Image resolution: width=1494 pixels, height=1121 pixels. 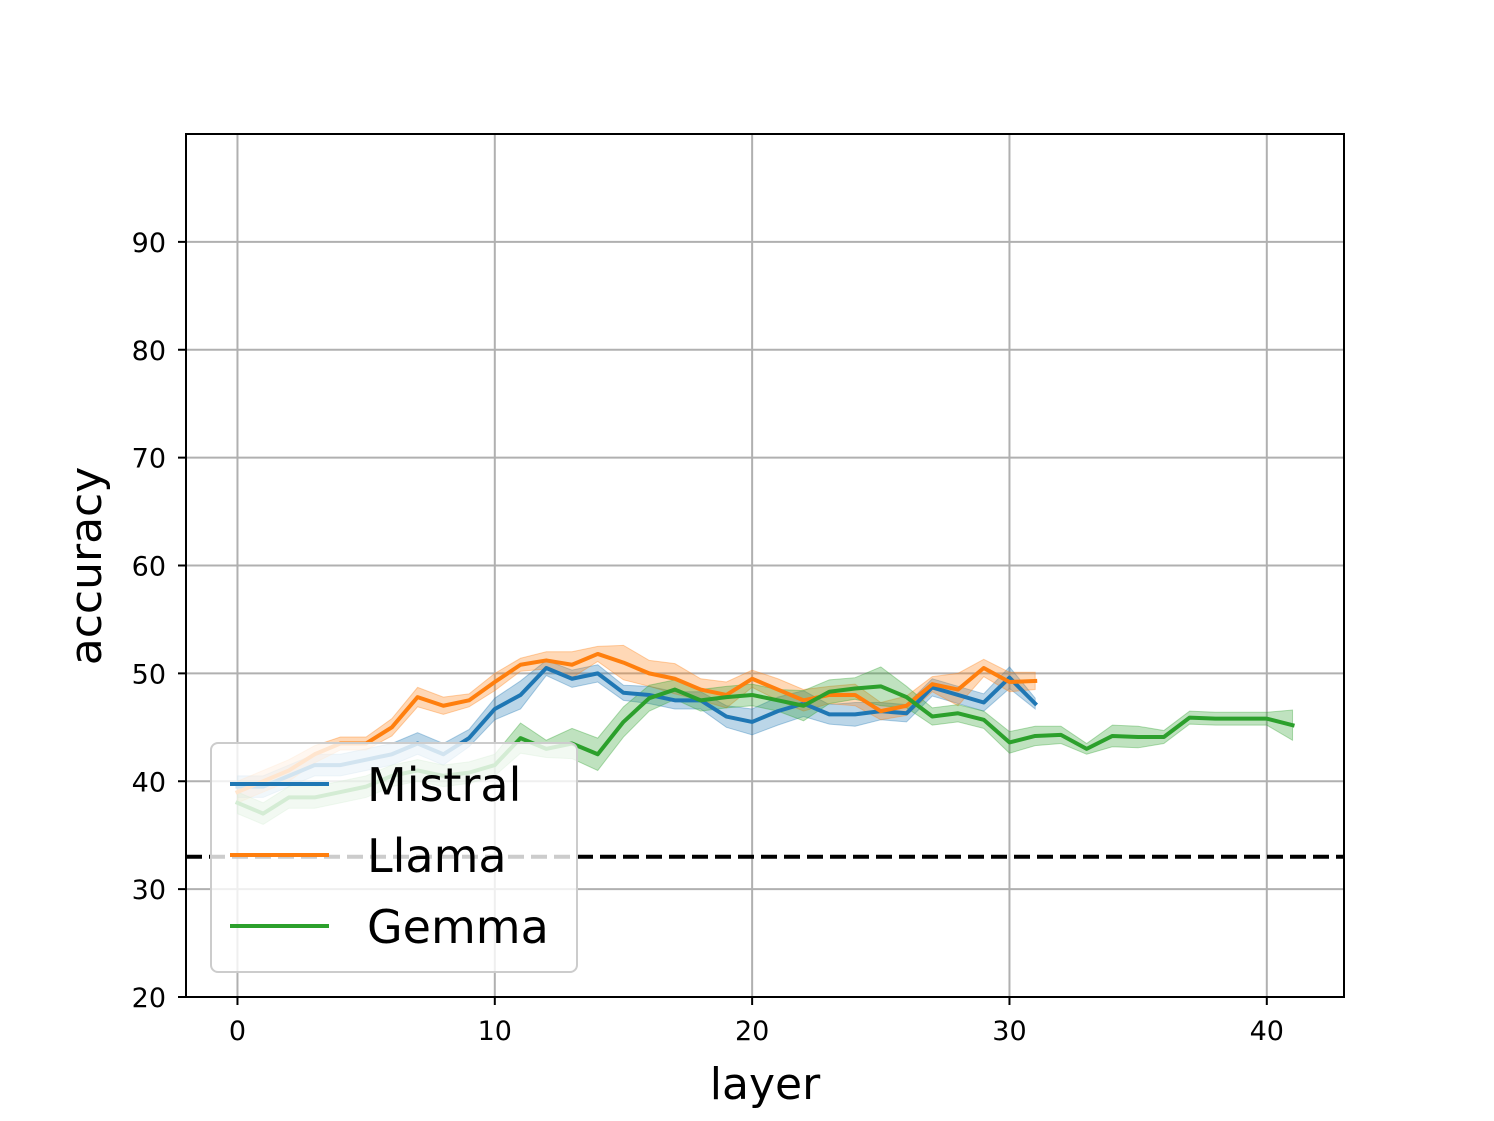 I want to click on x-tick-label: 20, so click(x=752, y=1031).